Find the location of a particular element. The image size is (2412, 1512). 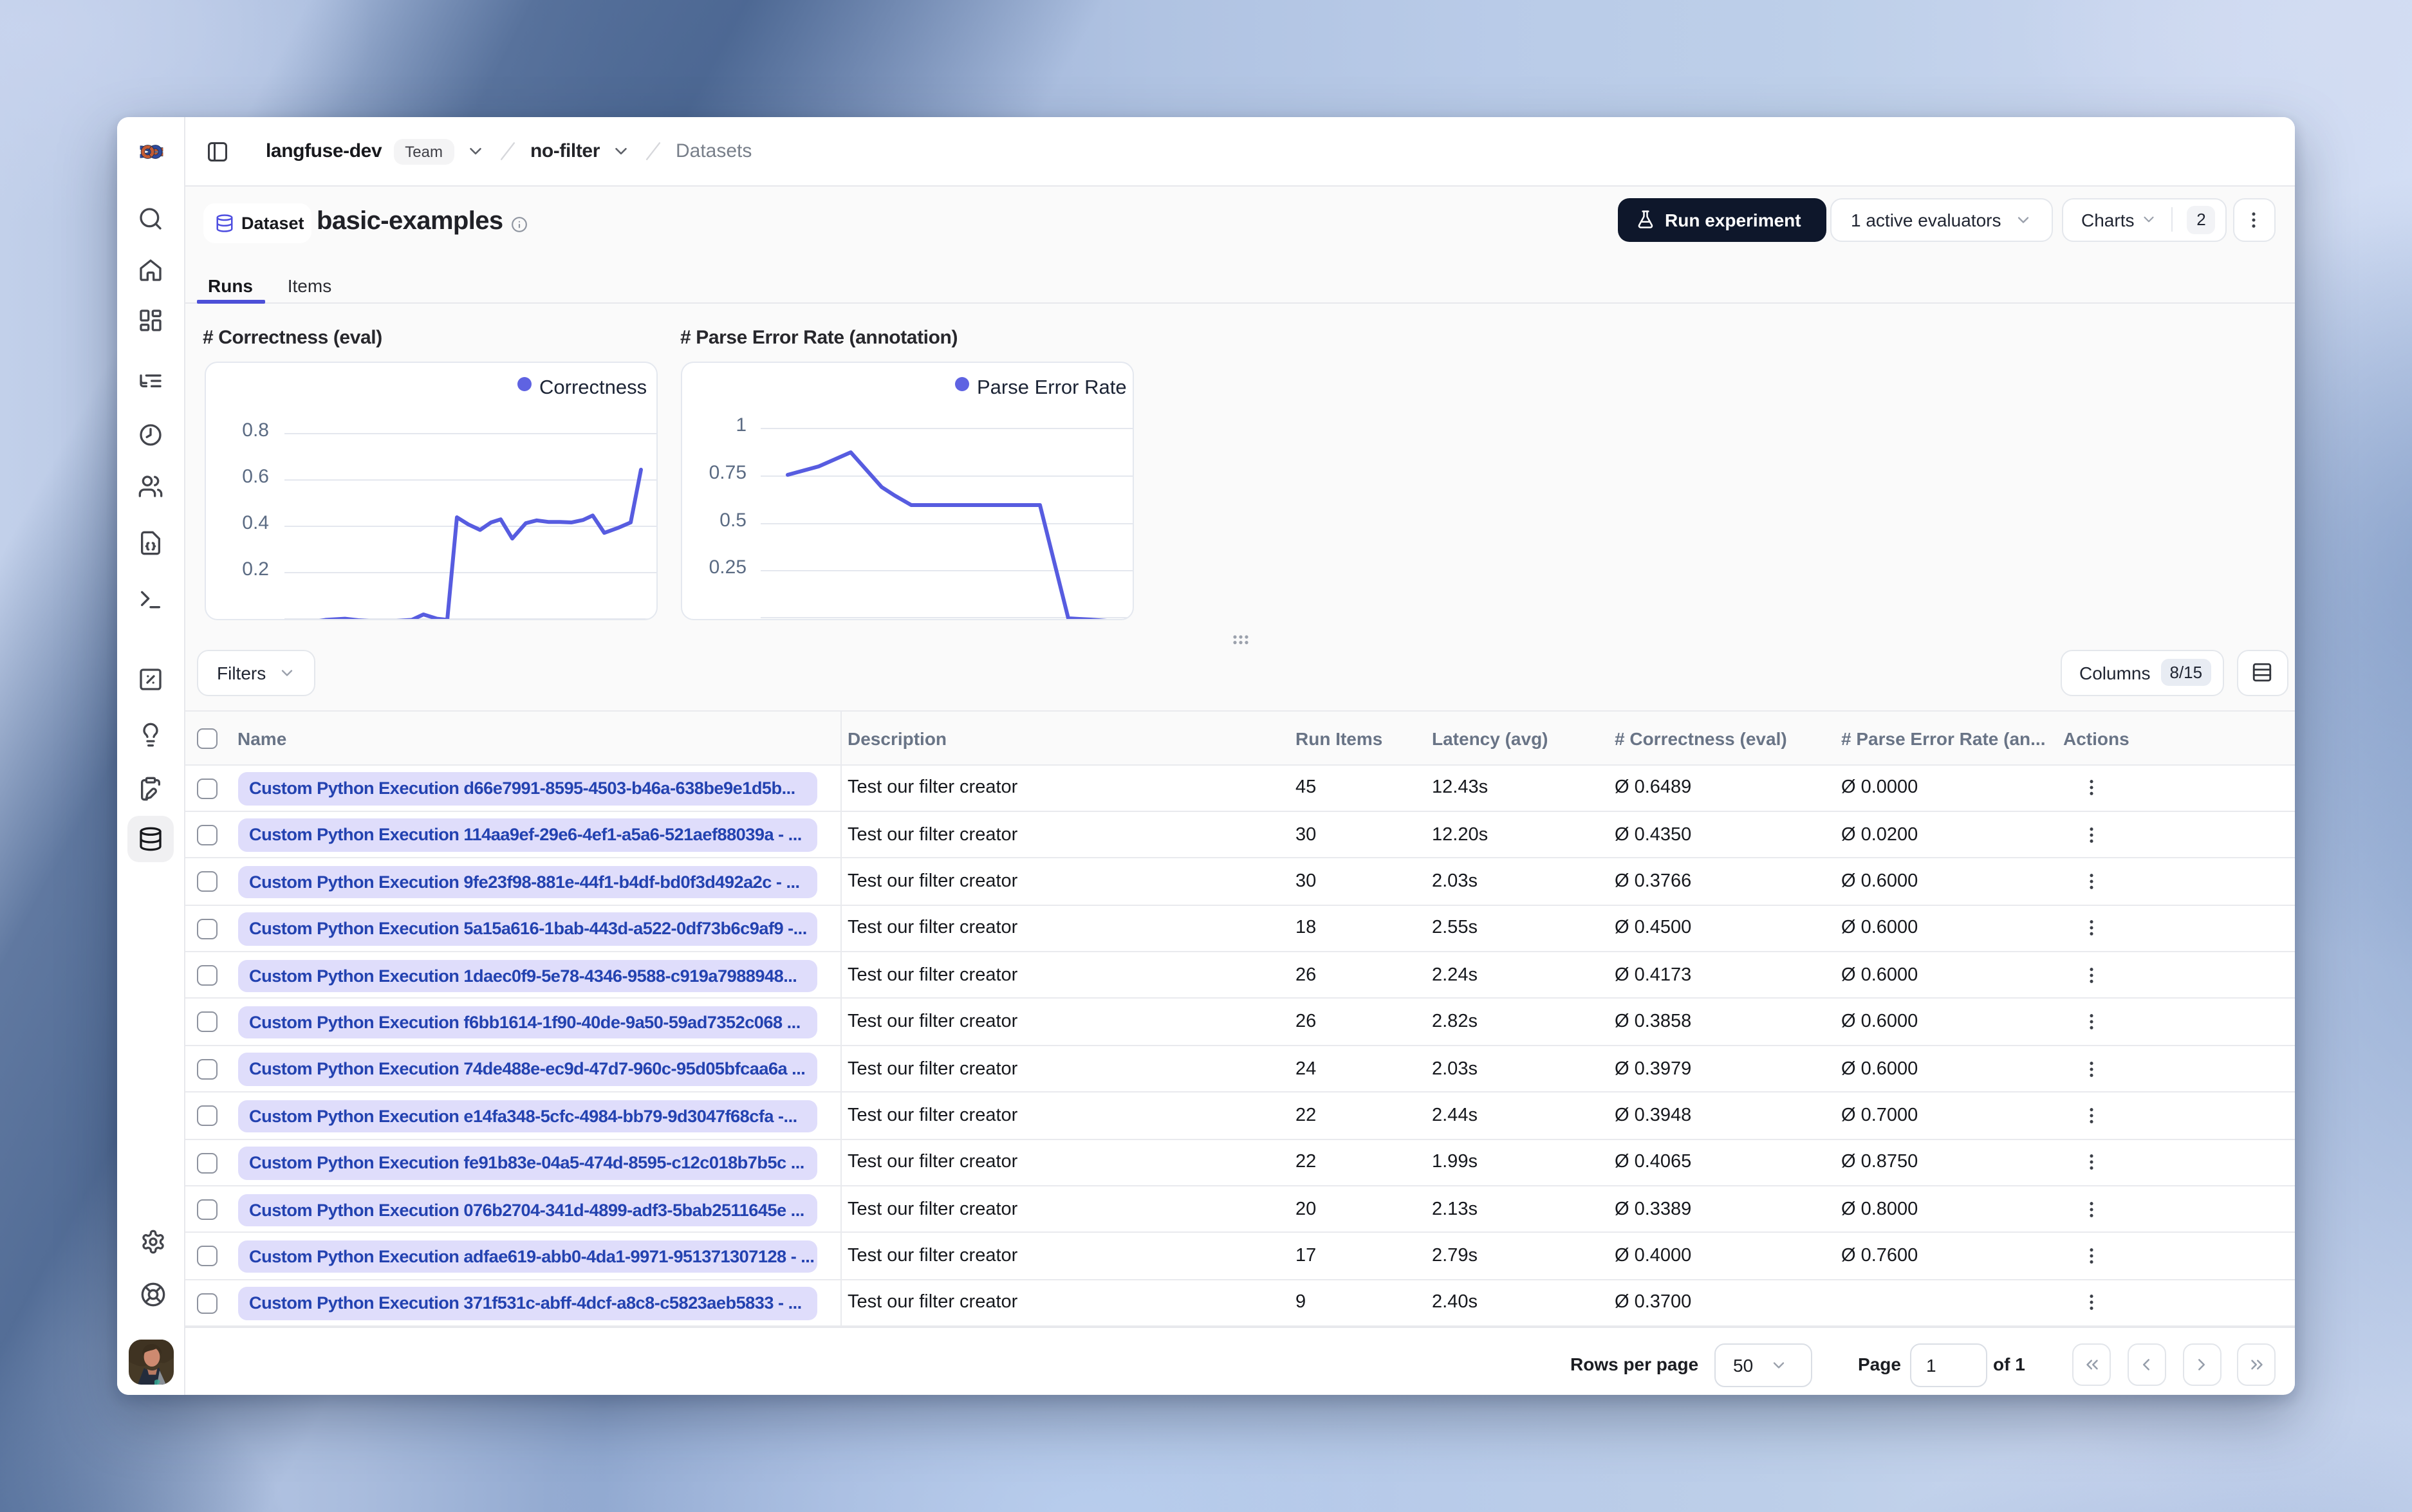

svg-text: 0.8 is located at coordinates (255, 429).